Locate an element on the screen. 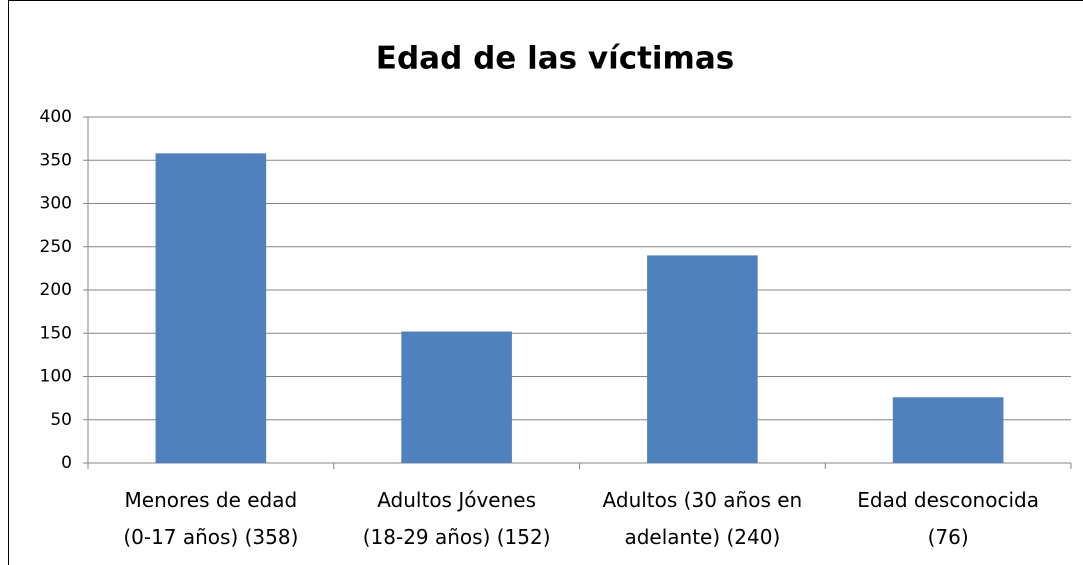 The image size is (1083, 565). y-tick-label: 200 is located at coordinates (56, 290).